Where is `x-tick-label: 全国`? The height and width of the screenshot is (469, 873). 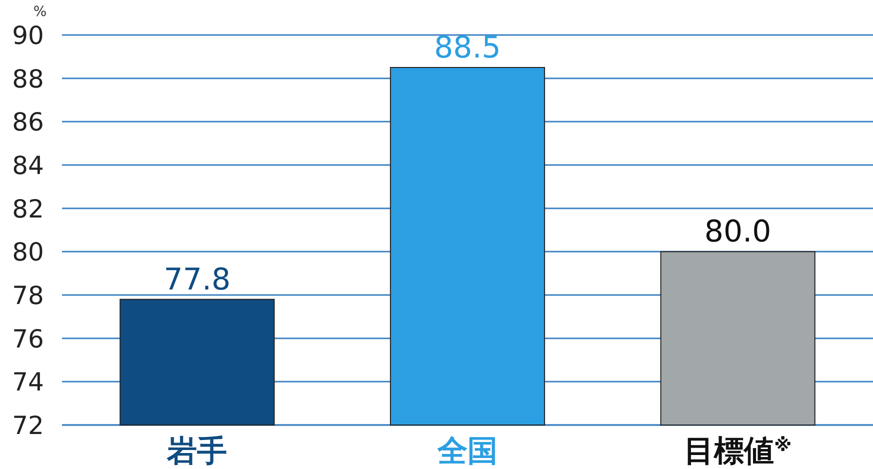
x-tick-label: 全国 is located at coordinates (467, 451).